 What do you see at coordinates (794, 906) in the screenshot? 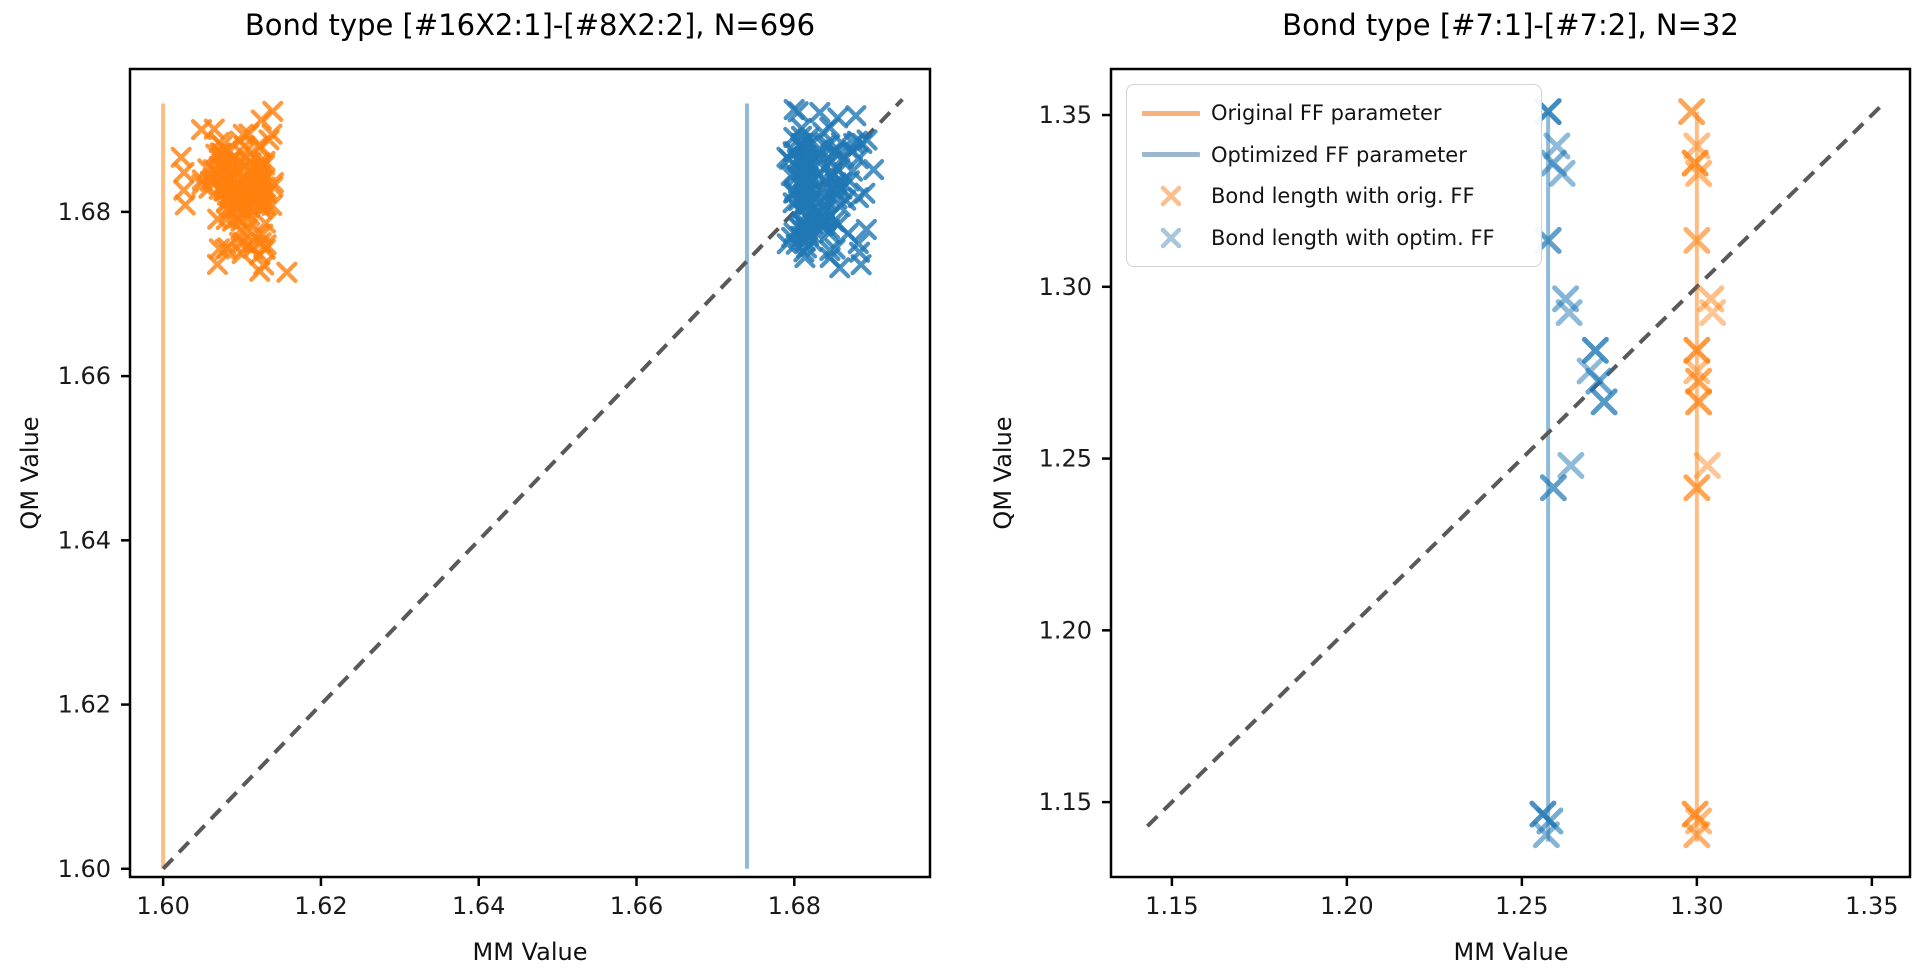
I see `left-x-tick-label: 1.68` at bounding box center [794, 906].